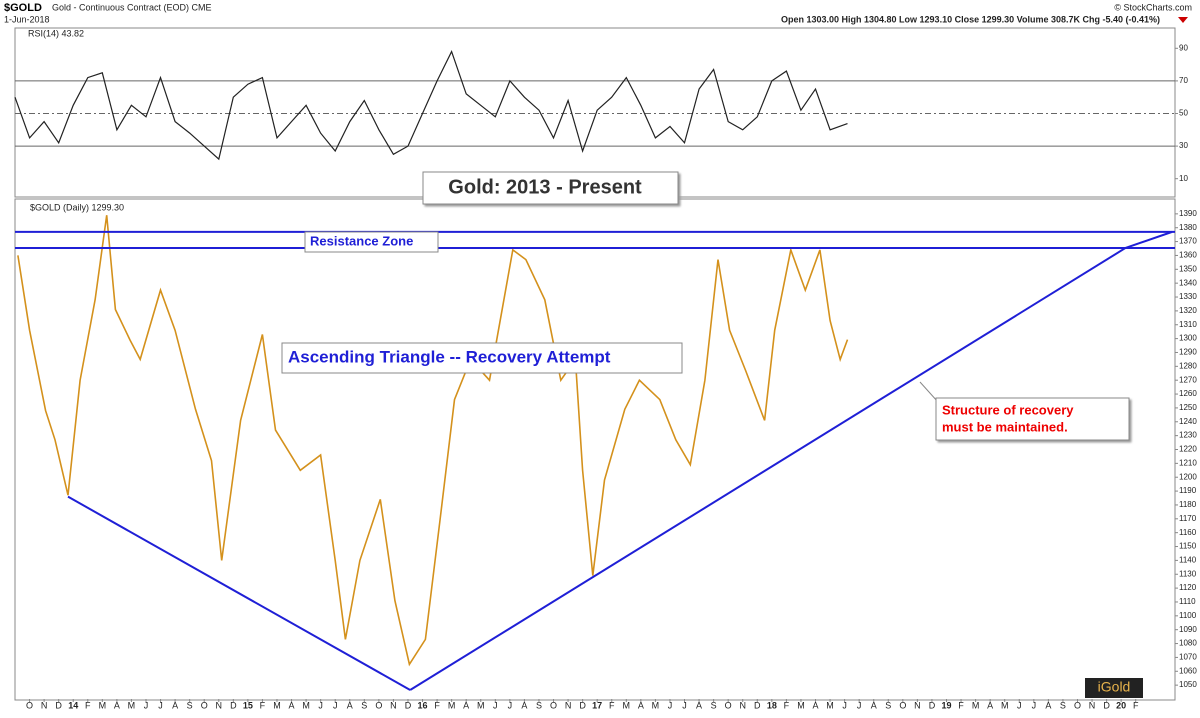 The image size is (1200, 718). Describe the element at coordinates (1188, 657) in the screenshot. I see `y-tick-label: 1070` at that location.